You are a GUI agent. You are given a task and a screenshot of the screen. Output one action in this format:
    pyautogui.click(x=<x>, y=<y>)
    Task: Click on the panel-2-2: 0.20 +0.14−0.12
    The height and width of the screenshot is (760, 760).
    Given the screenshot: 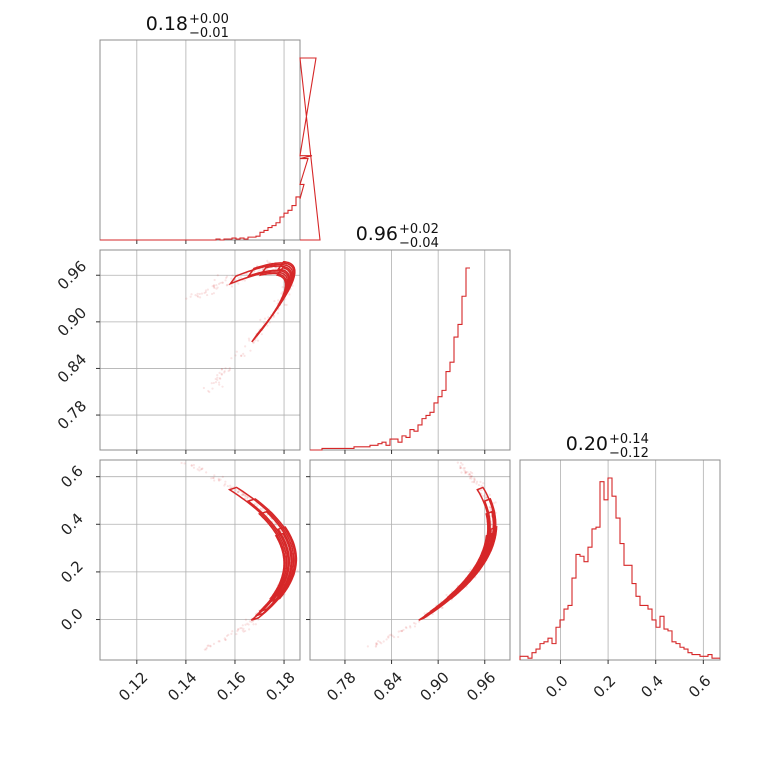 What is the action you would take?
    pyautogui.click(x=620, y=548)
    